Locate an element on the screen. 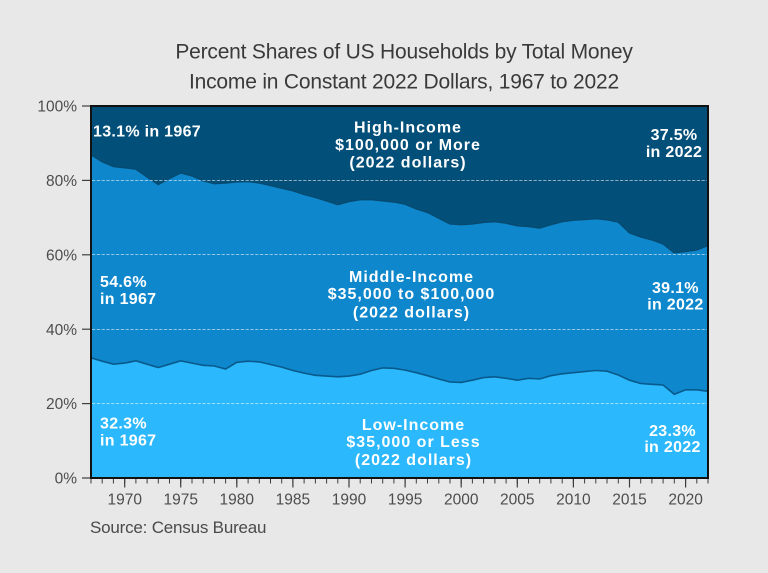 The height and width of the screenshot is (573, 768). svg-text: 20% is located at coordinates (61, 404).